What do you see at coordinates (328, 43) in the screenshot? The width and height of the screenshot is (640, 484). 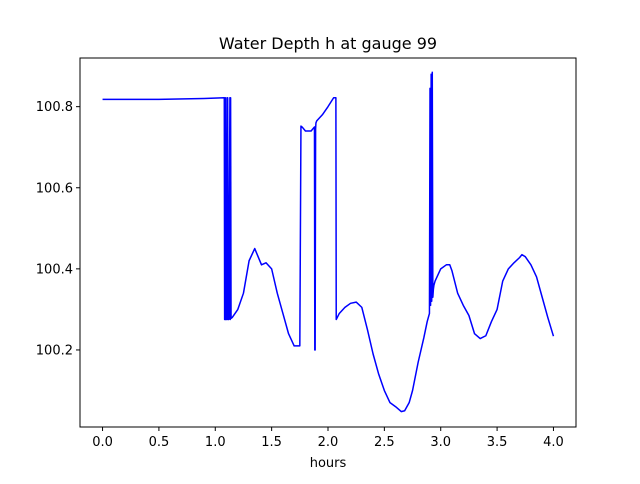 I see `chart-title: Water Depth h at gauge 99` at bounding box center [328, 43].